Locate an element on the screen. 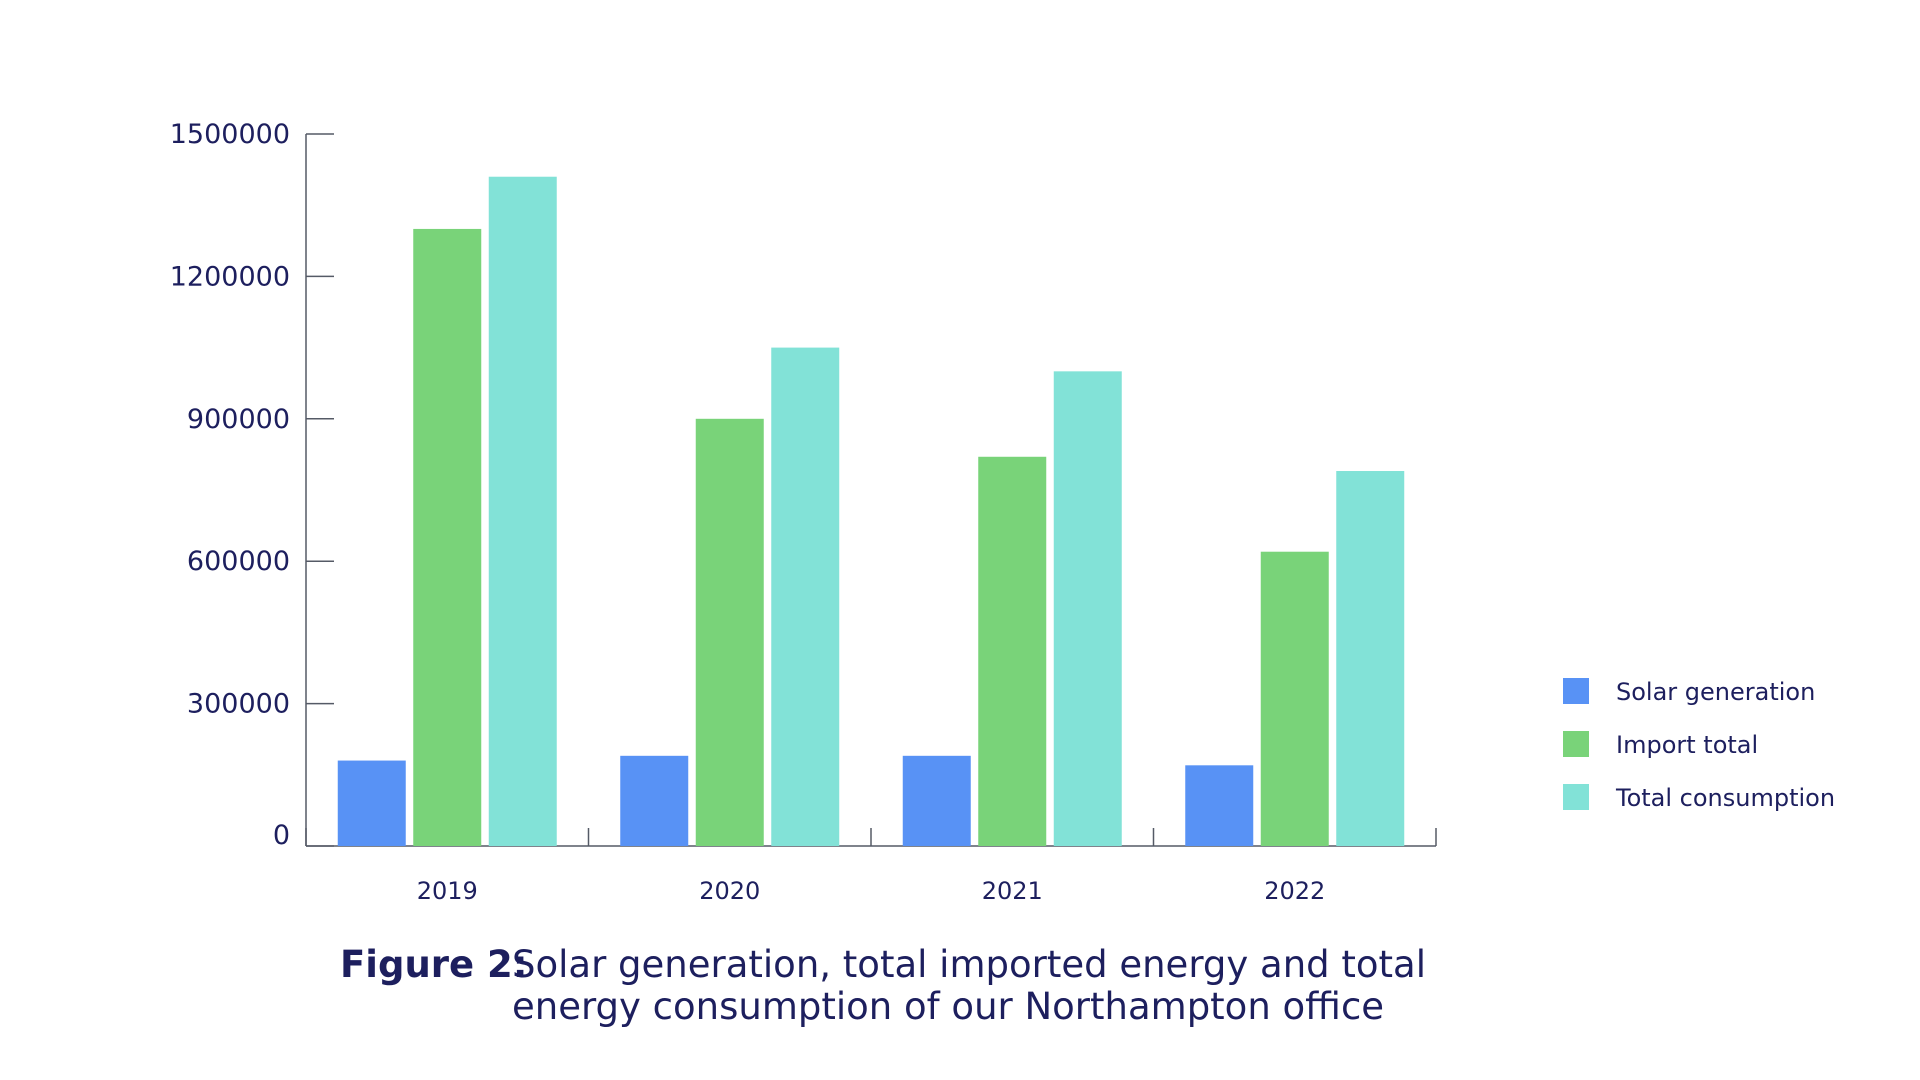 This screenshot has height=1080, width=1920. bar-total-consumption-2022 is located at coordinates (1370, 658).